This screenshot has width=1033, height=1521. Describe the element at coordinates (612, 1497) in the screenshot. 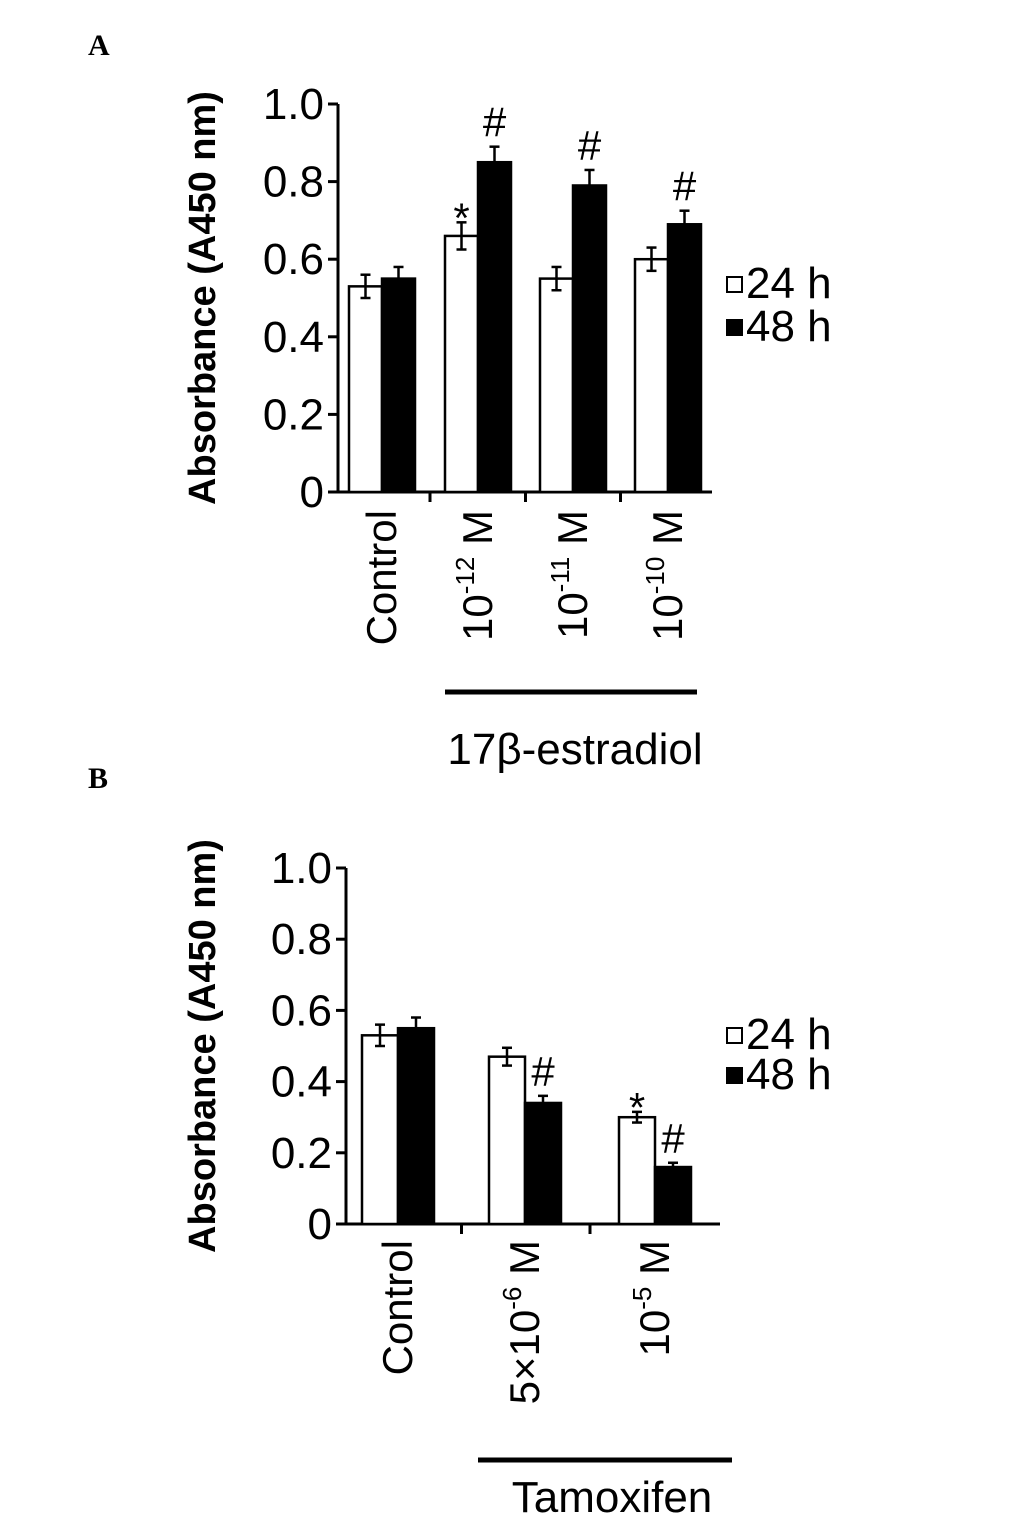

I see `group-label: Tamoxifen` at that location.